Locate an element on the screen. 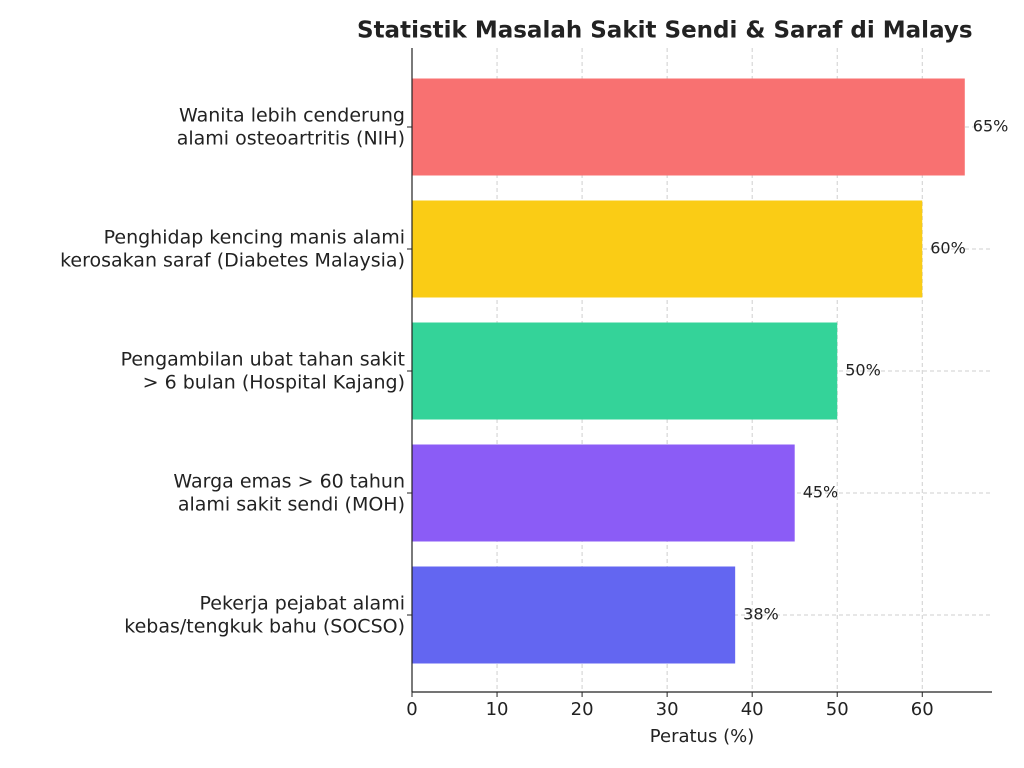 Image resolution: width=1024 pixels, height=768 pixels. value-label: 50% is located at coordinates (863, 370).